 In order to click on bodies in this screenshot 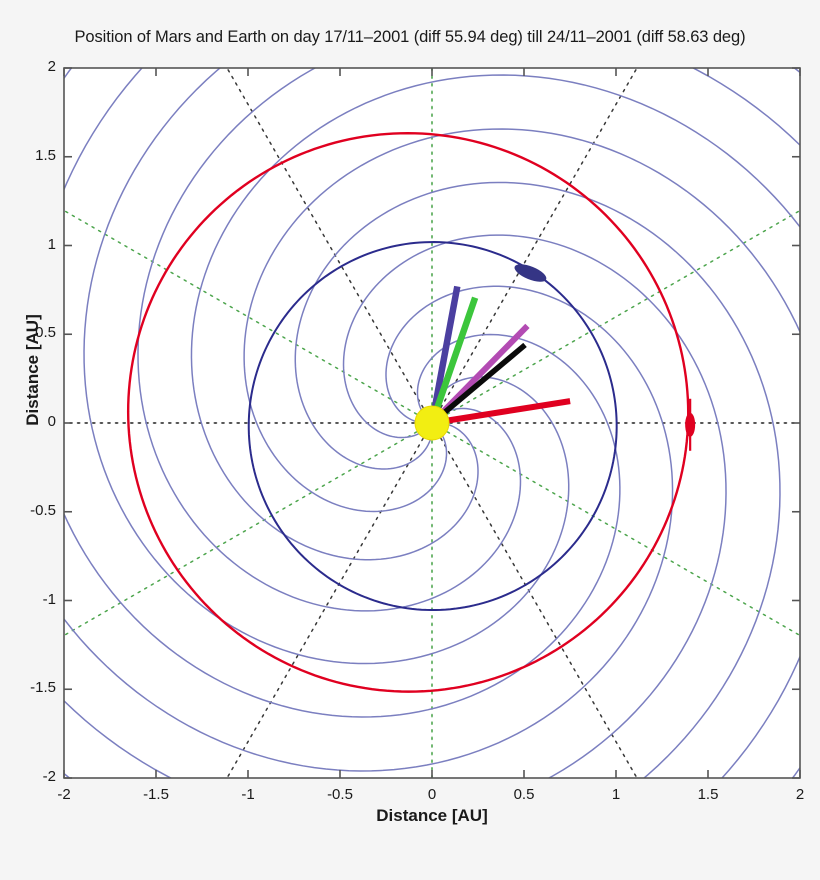, I will do `click(555, 357)`.